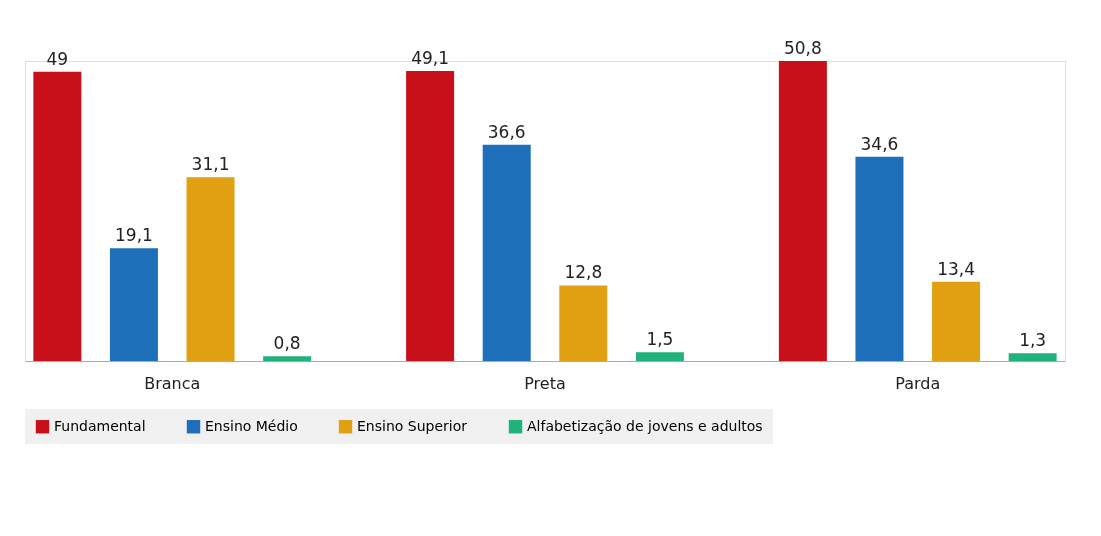  Describe the element at coordinates (918, 383) in the screenshot. I see `x-tick-label: Parda` at that location.